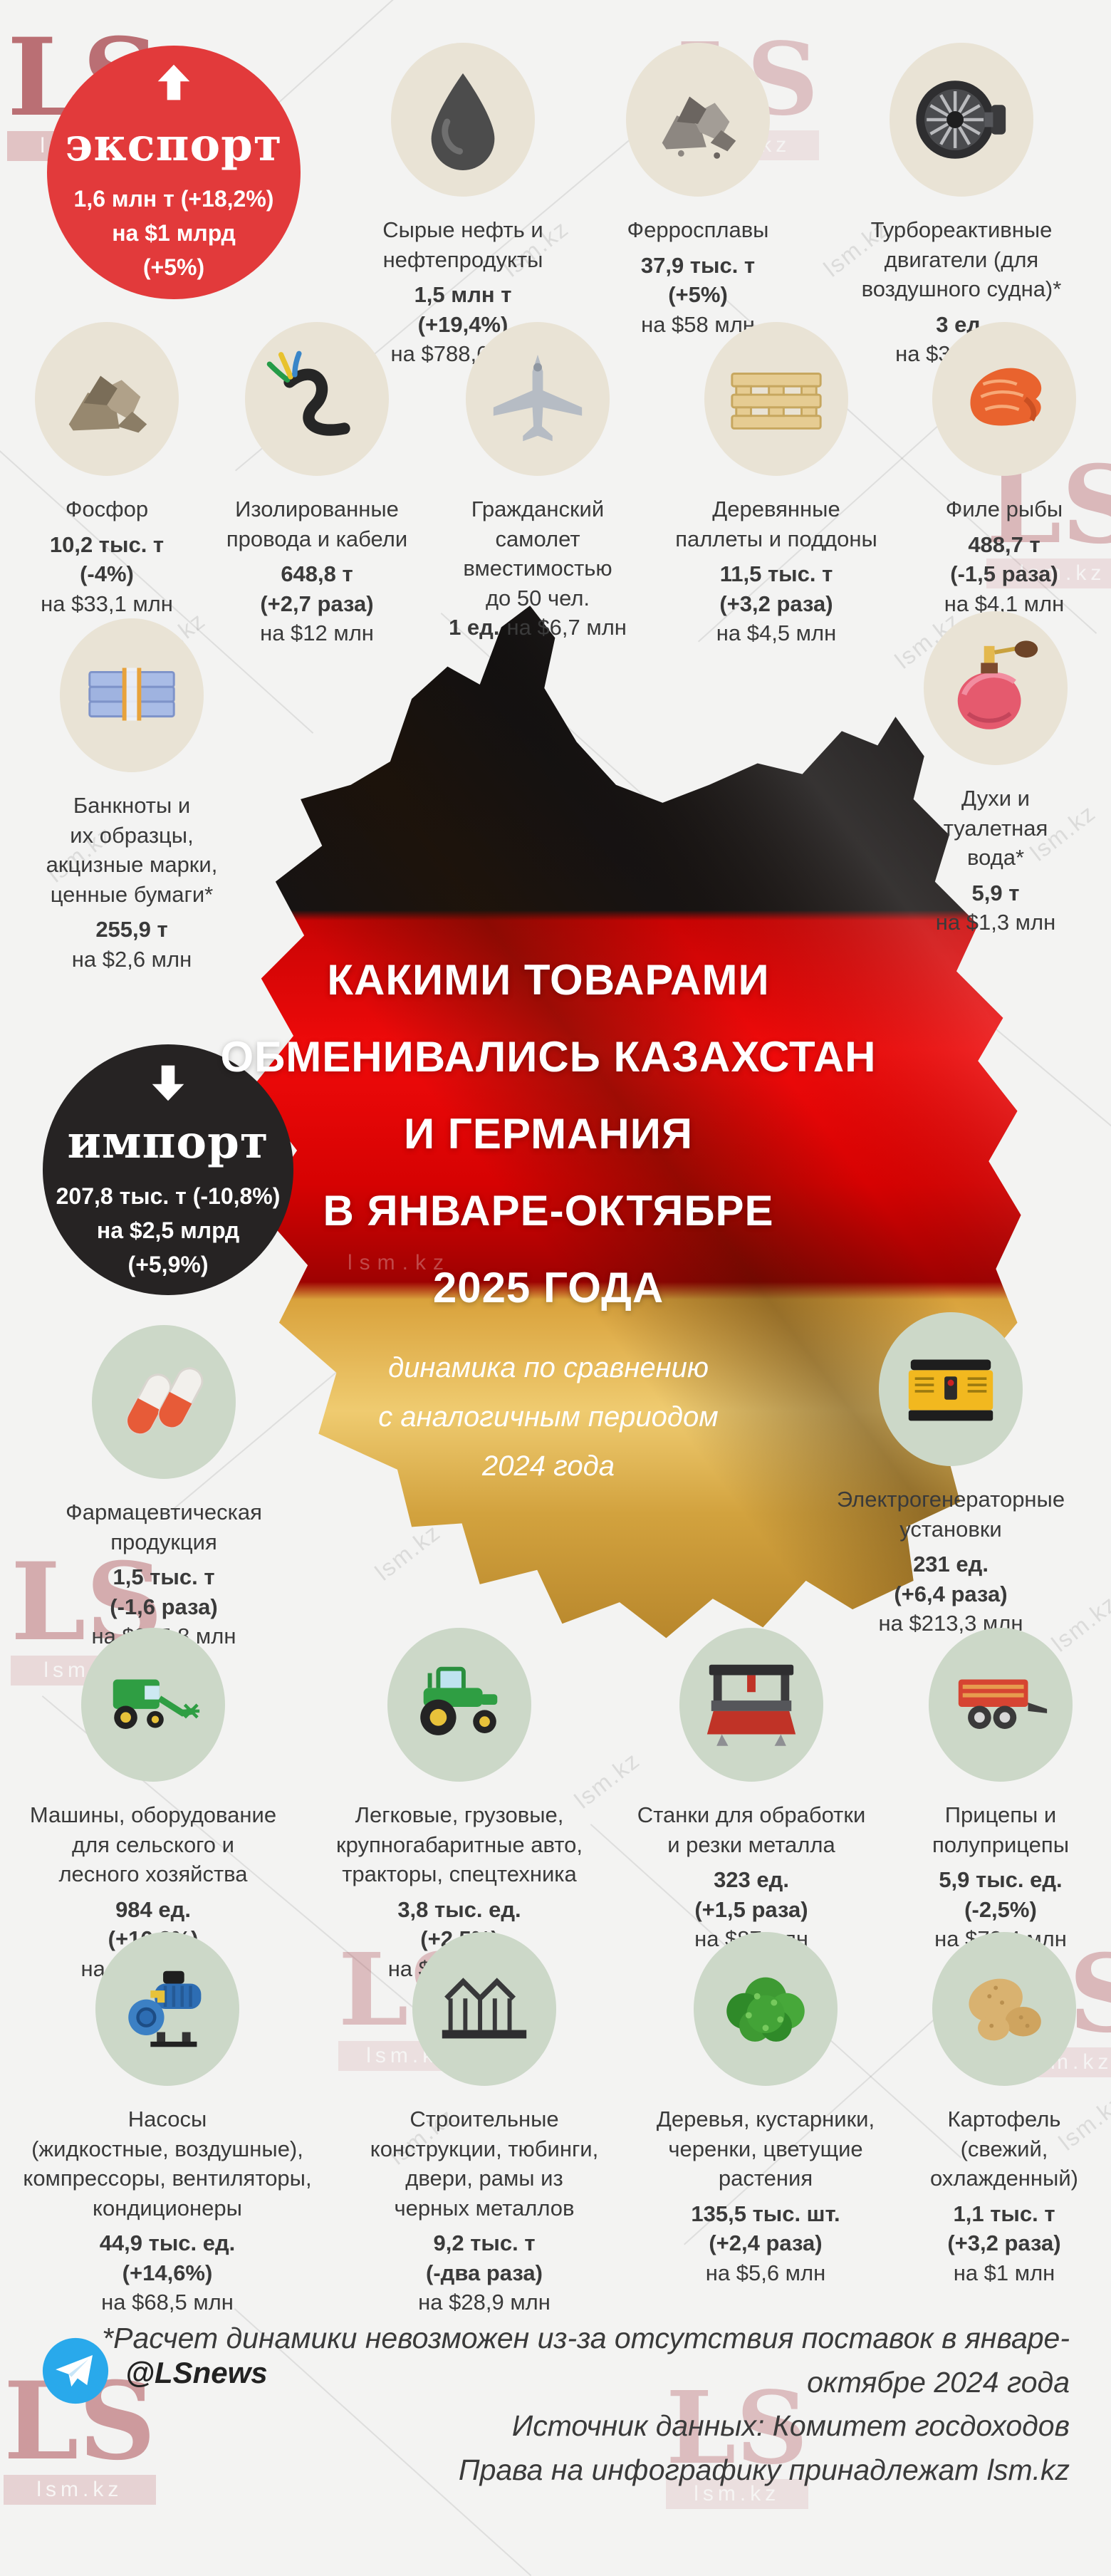 The image size is (1111, 2576). I want to click on item-name: Картофель (свежий, охлажденный), so click(1004, 2149).